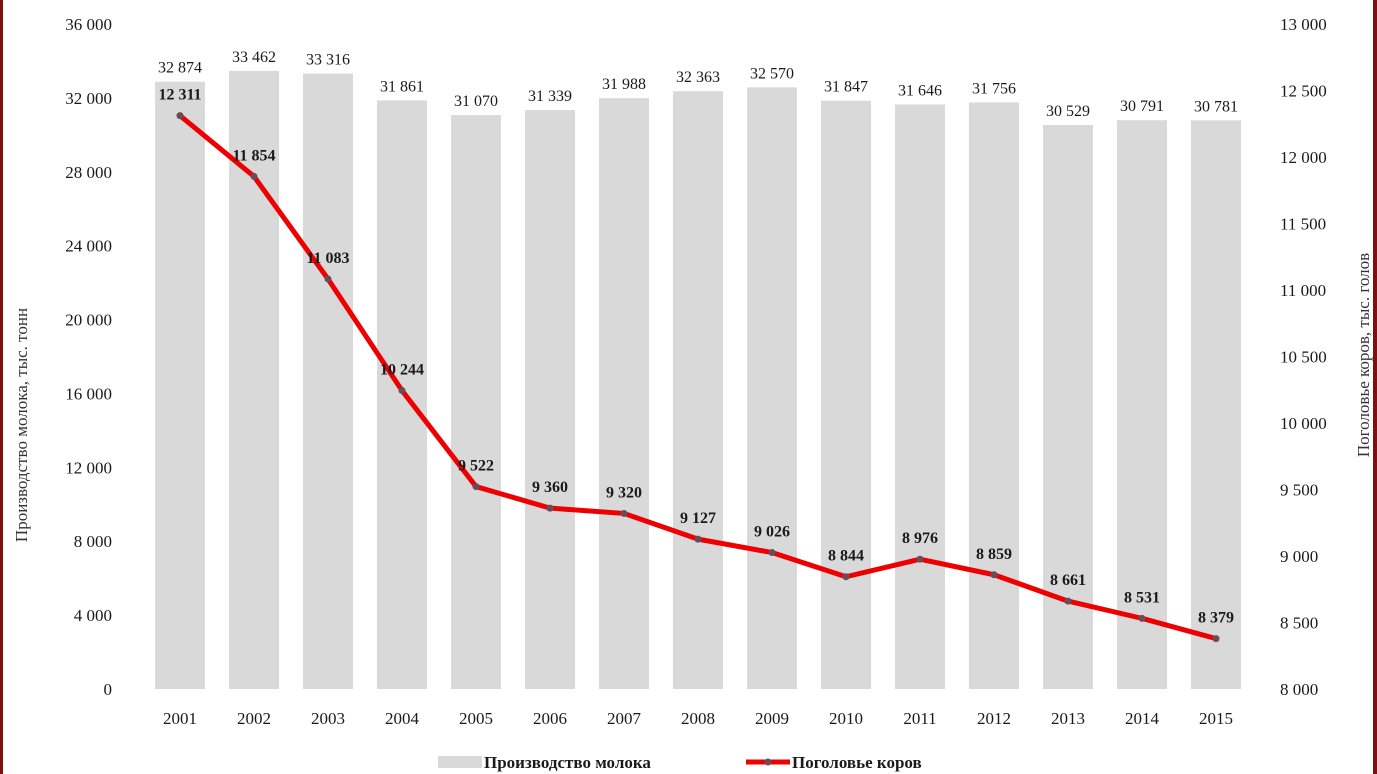  Describe the element at coordinates (994, 718) in the screenshot. I see `x-tick-2012: 2012` at that location.